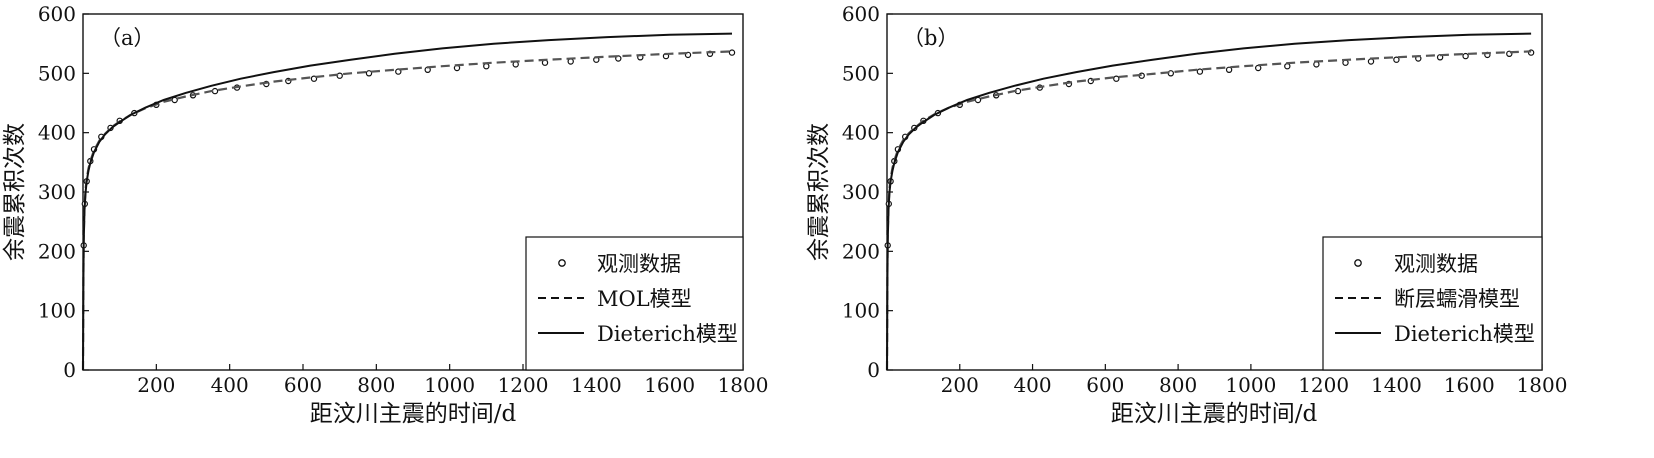  What do you see at coordinates (930, 38) in the screenshot?
I see `panel-label: （b）` at bounding box center [930, 38].